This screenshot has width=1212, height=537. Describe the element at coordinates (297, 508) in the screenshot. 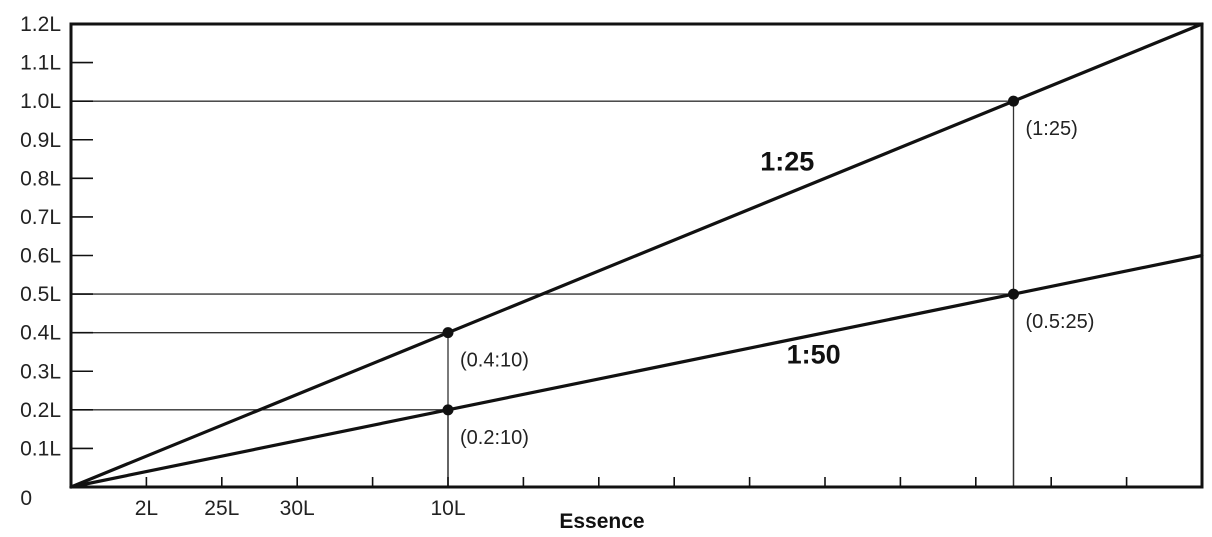

I see `x-tick-label: 30L` at that location.